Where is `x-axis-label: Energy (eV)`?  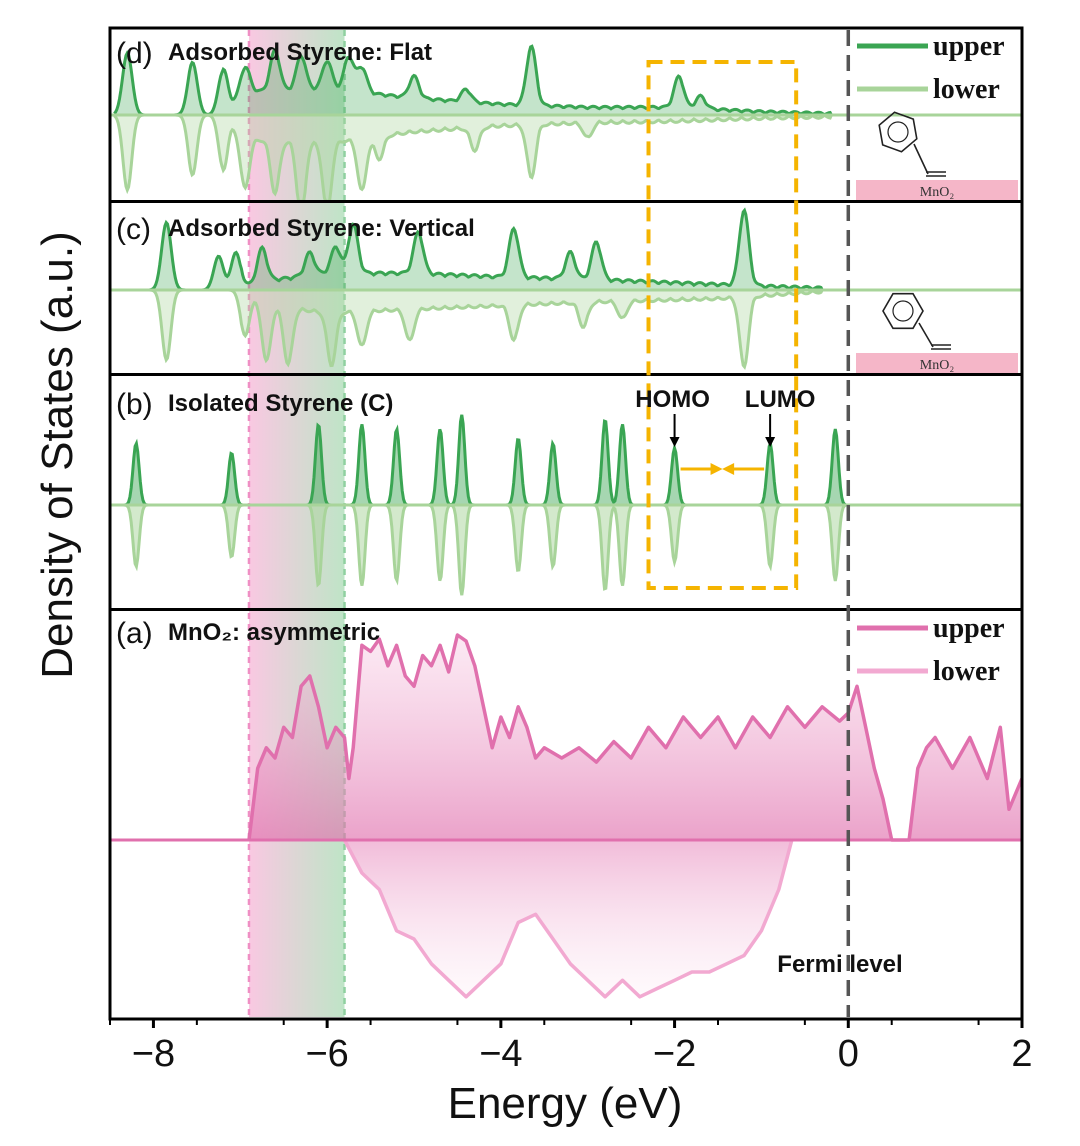
x-axis-label: Energy (eV) is located at coordinates (565, 1103).